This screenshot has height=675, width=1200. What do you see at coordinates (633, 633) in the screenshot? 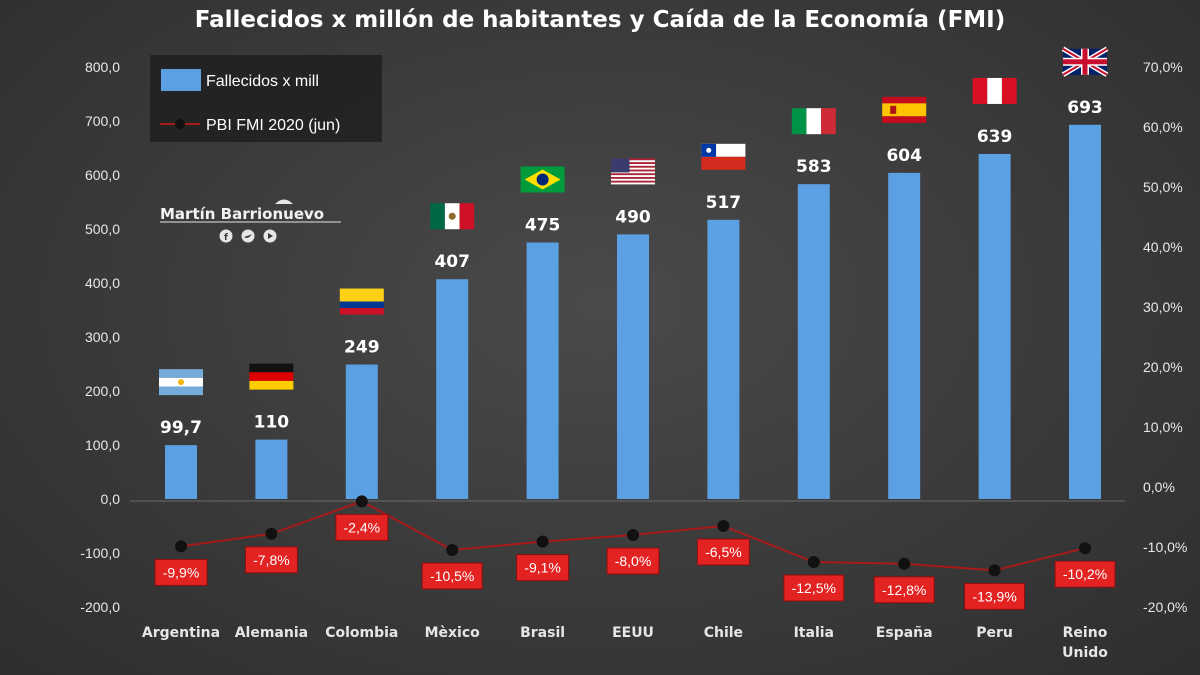
I see `category-label: EEUU` at bounding box center [633, 633].